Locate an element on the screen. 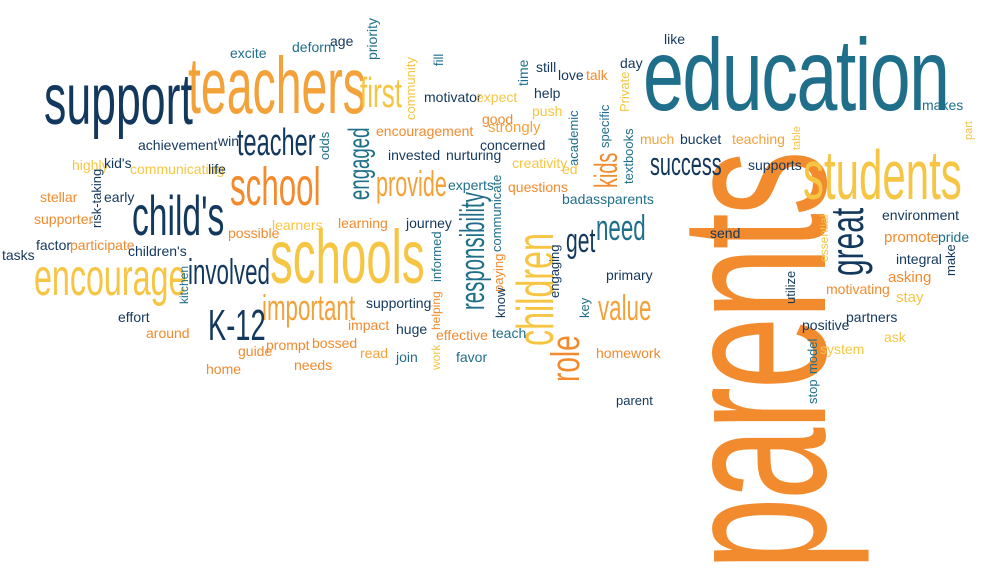 Image resolution: width=990 pixels, height=582 pixels. word-teach: teach is located at coordinates (509, 333).